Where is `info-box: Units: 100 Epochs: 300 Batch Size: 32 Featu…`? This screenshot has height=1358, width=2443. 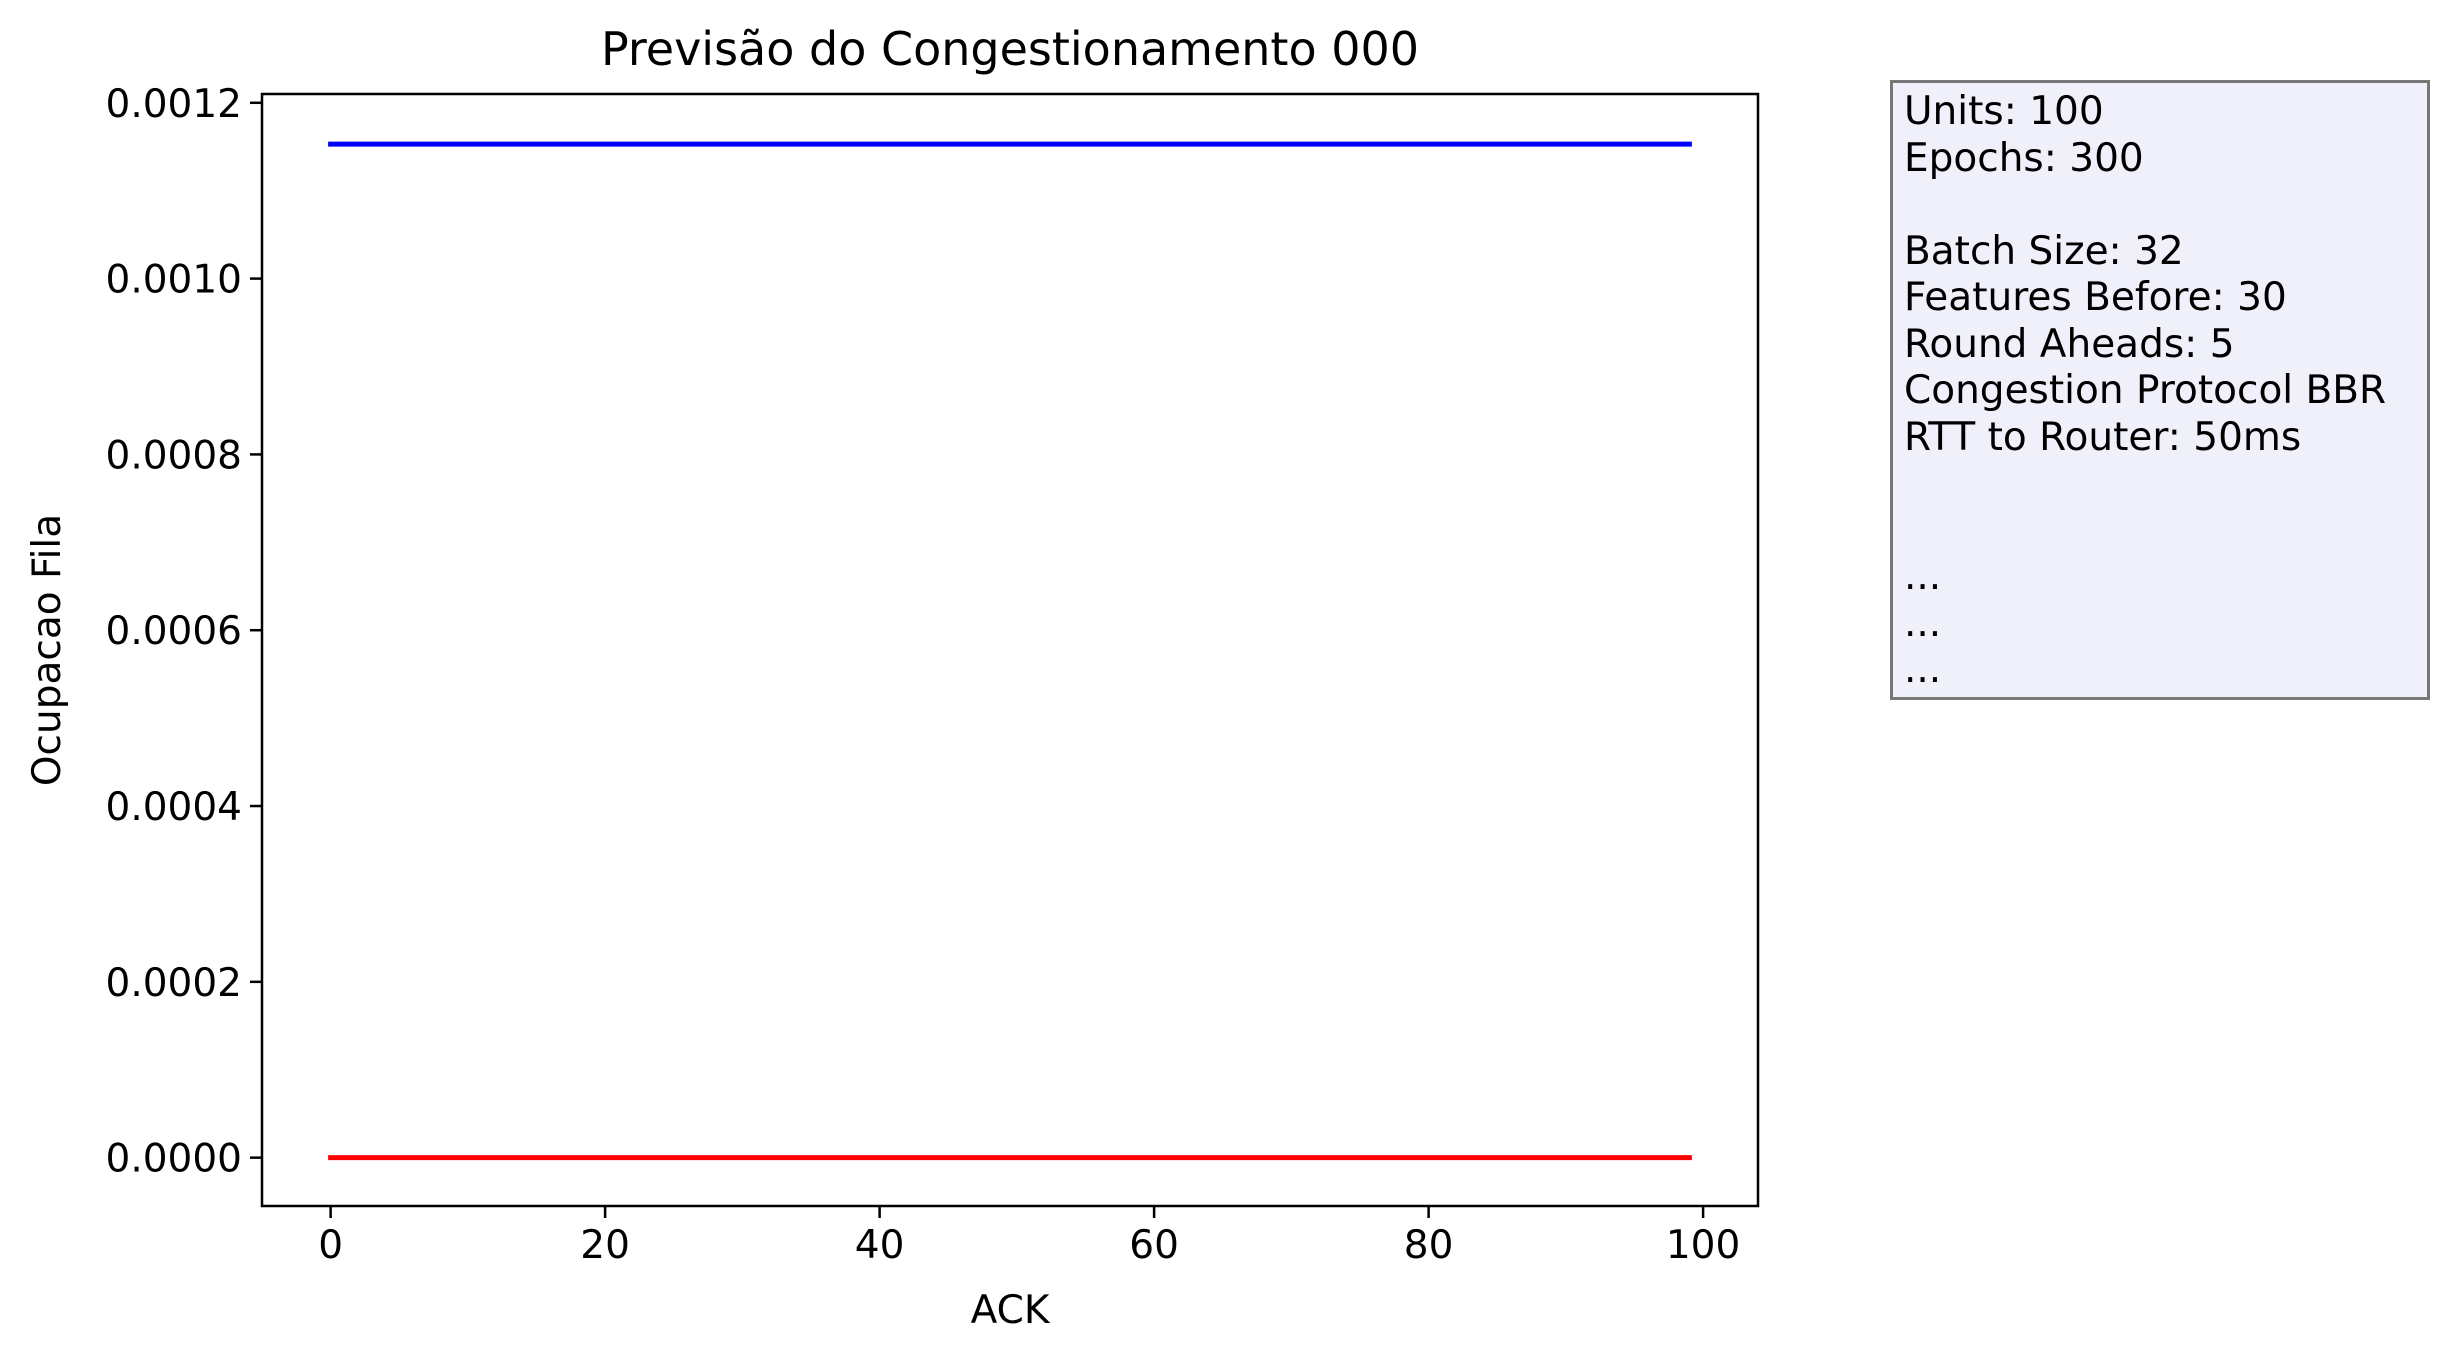
info-box: Units: 100 Epochs: 300 Batch Size: 32 Featu… is located at coordinates (2160, 390).